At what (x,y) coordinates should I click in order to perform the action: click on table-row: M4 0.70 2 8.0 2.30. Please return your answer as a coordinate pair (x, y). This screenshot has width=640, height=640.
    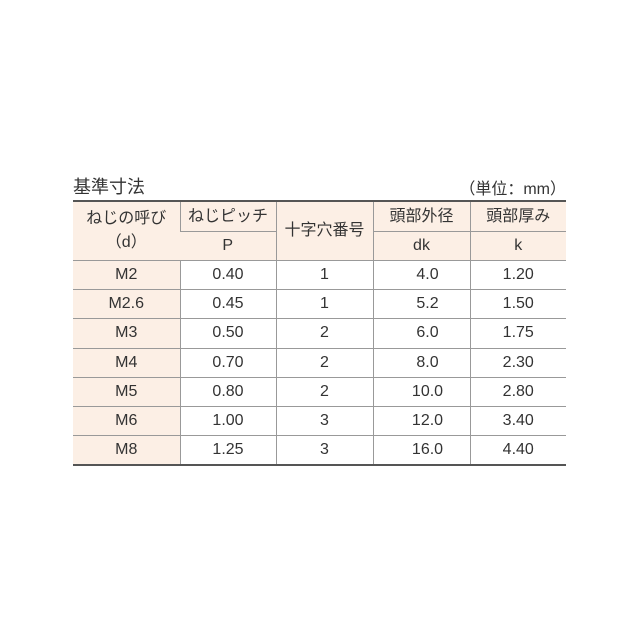
    Looking at the image, I should click on (319, 363).